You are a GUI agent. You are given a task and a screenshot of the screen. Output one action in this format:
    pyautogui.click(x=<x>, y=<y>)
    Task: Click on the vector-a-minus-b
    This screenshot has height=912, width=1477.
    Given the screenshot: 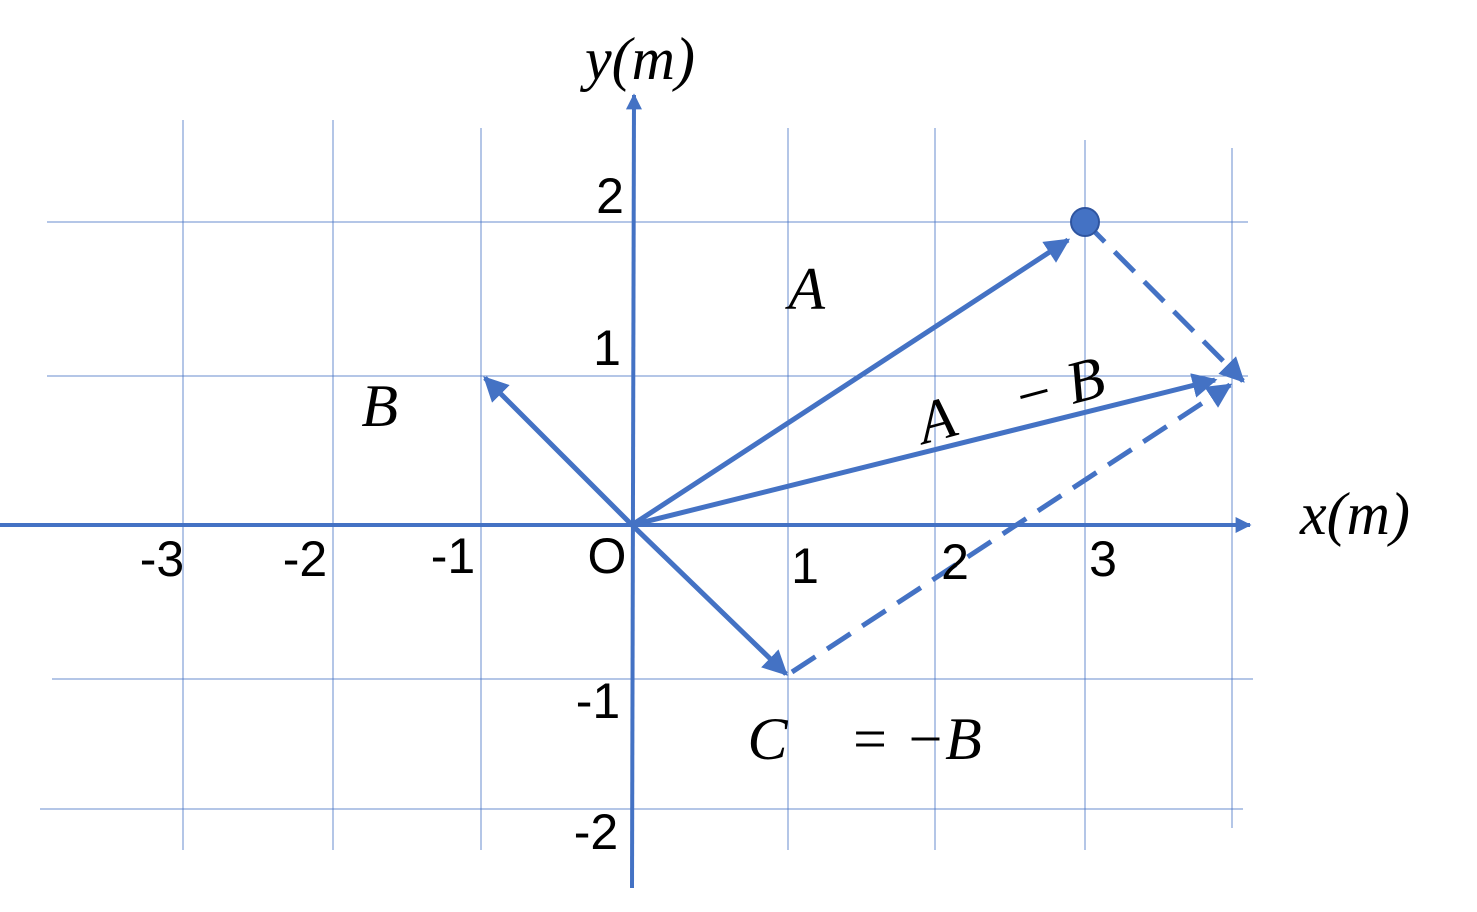 What is the action you would take?
    pyautogui.click(x=924, y=450)
    